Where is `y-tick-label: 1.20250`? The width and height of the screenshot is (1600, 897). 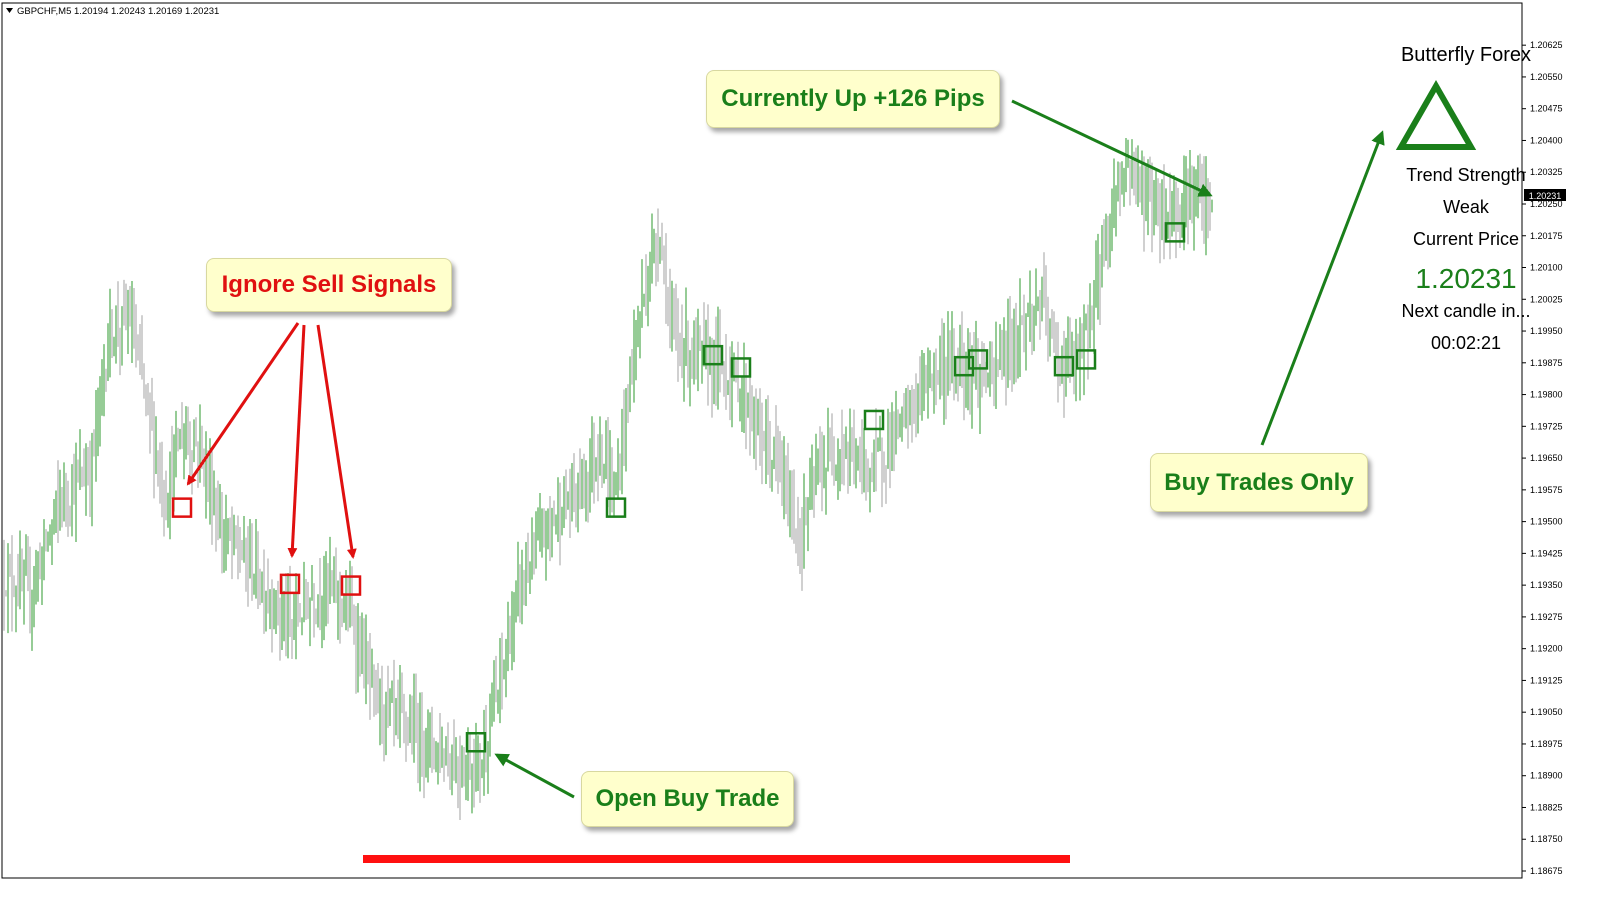
y-tick-label: 1.20250 is located at coordinates (1546, 204).